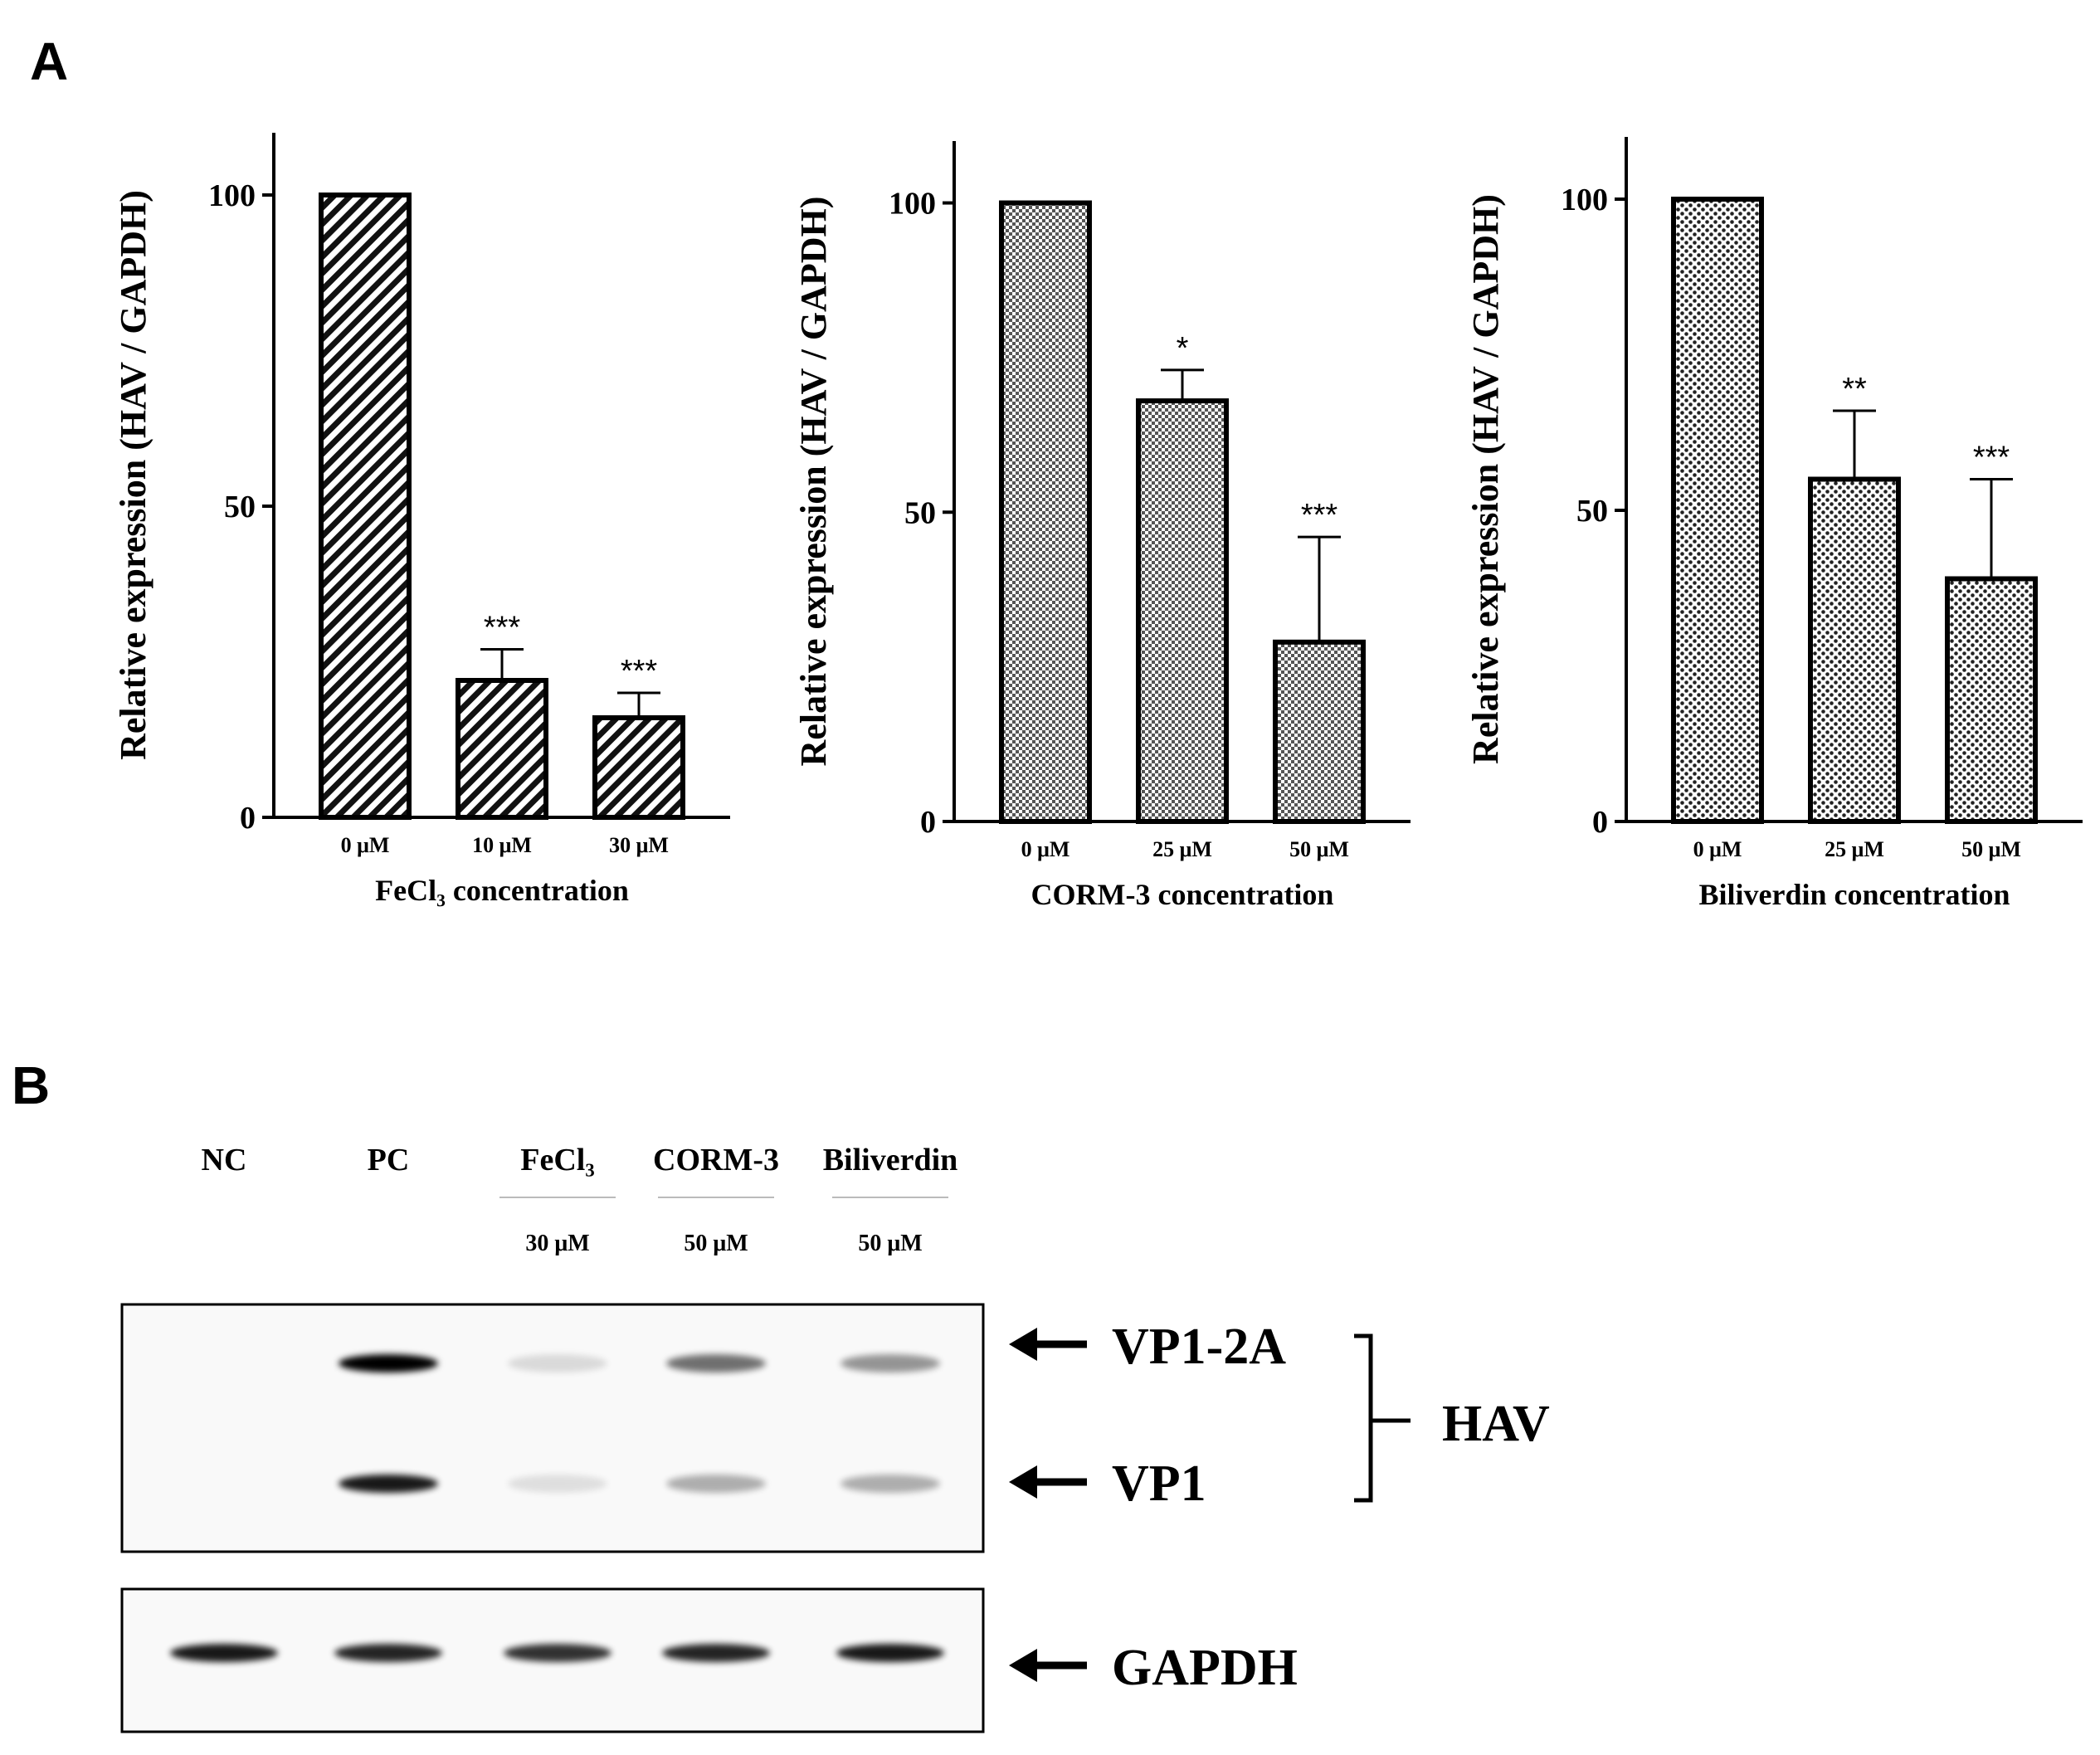 This screenshot has height=1755, width=2100. I want to click on group-label-hav: HAV, so click(1496, 1424).